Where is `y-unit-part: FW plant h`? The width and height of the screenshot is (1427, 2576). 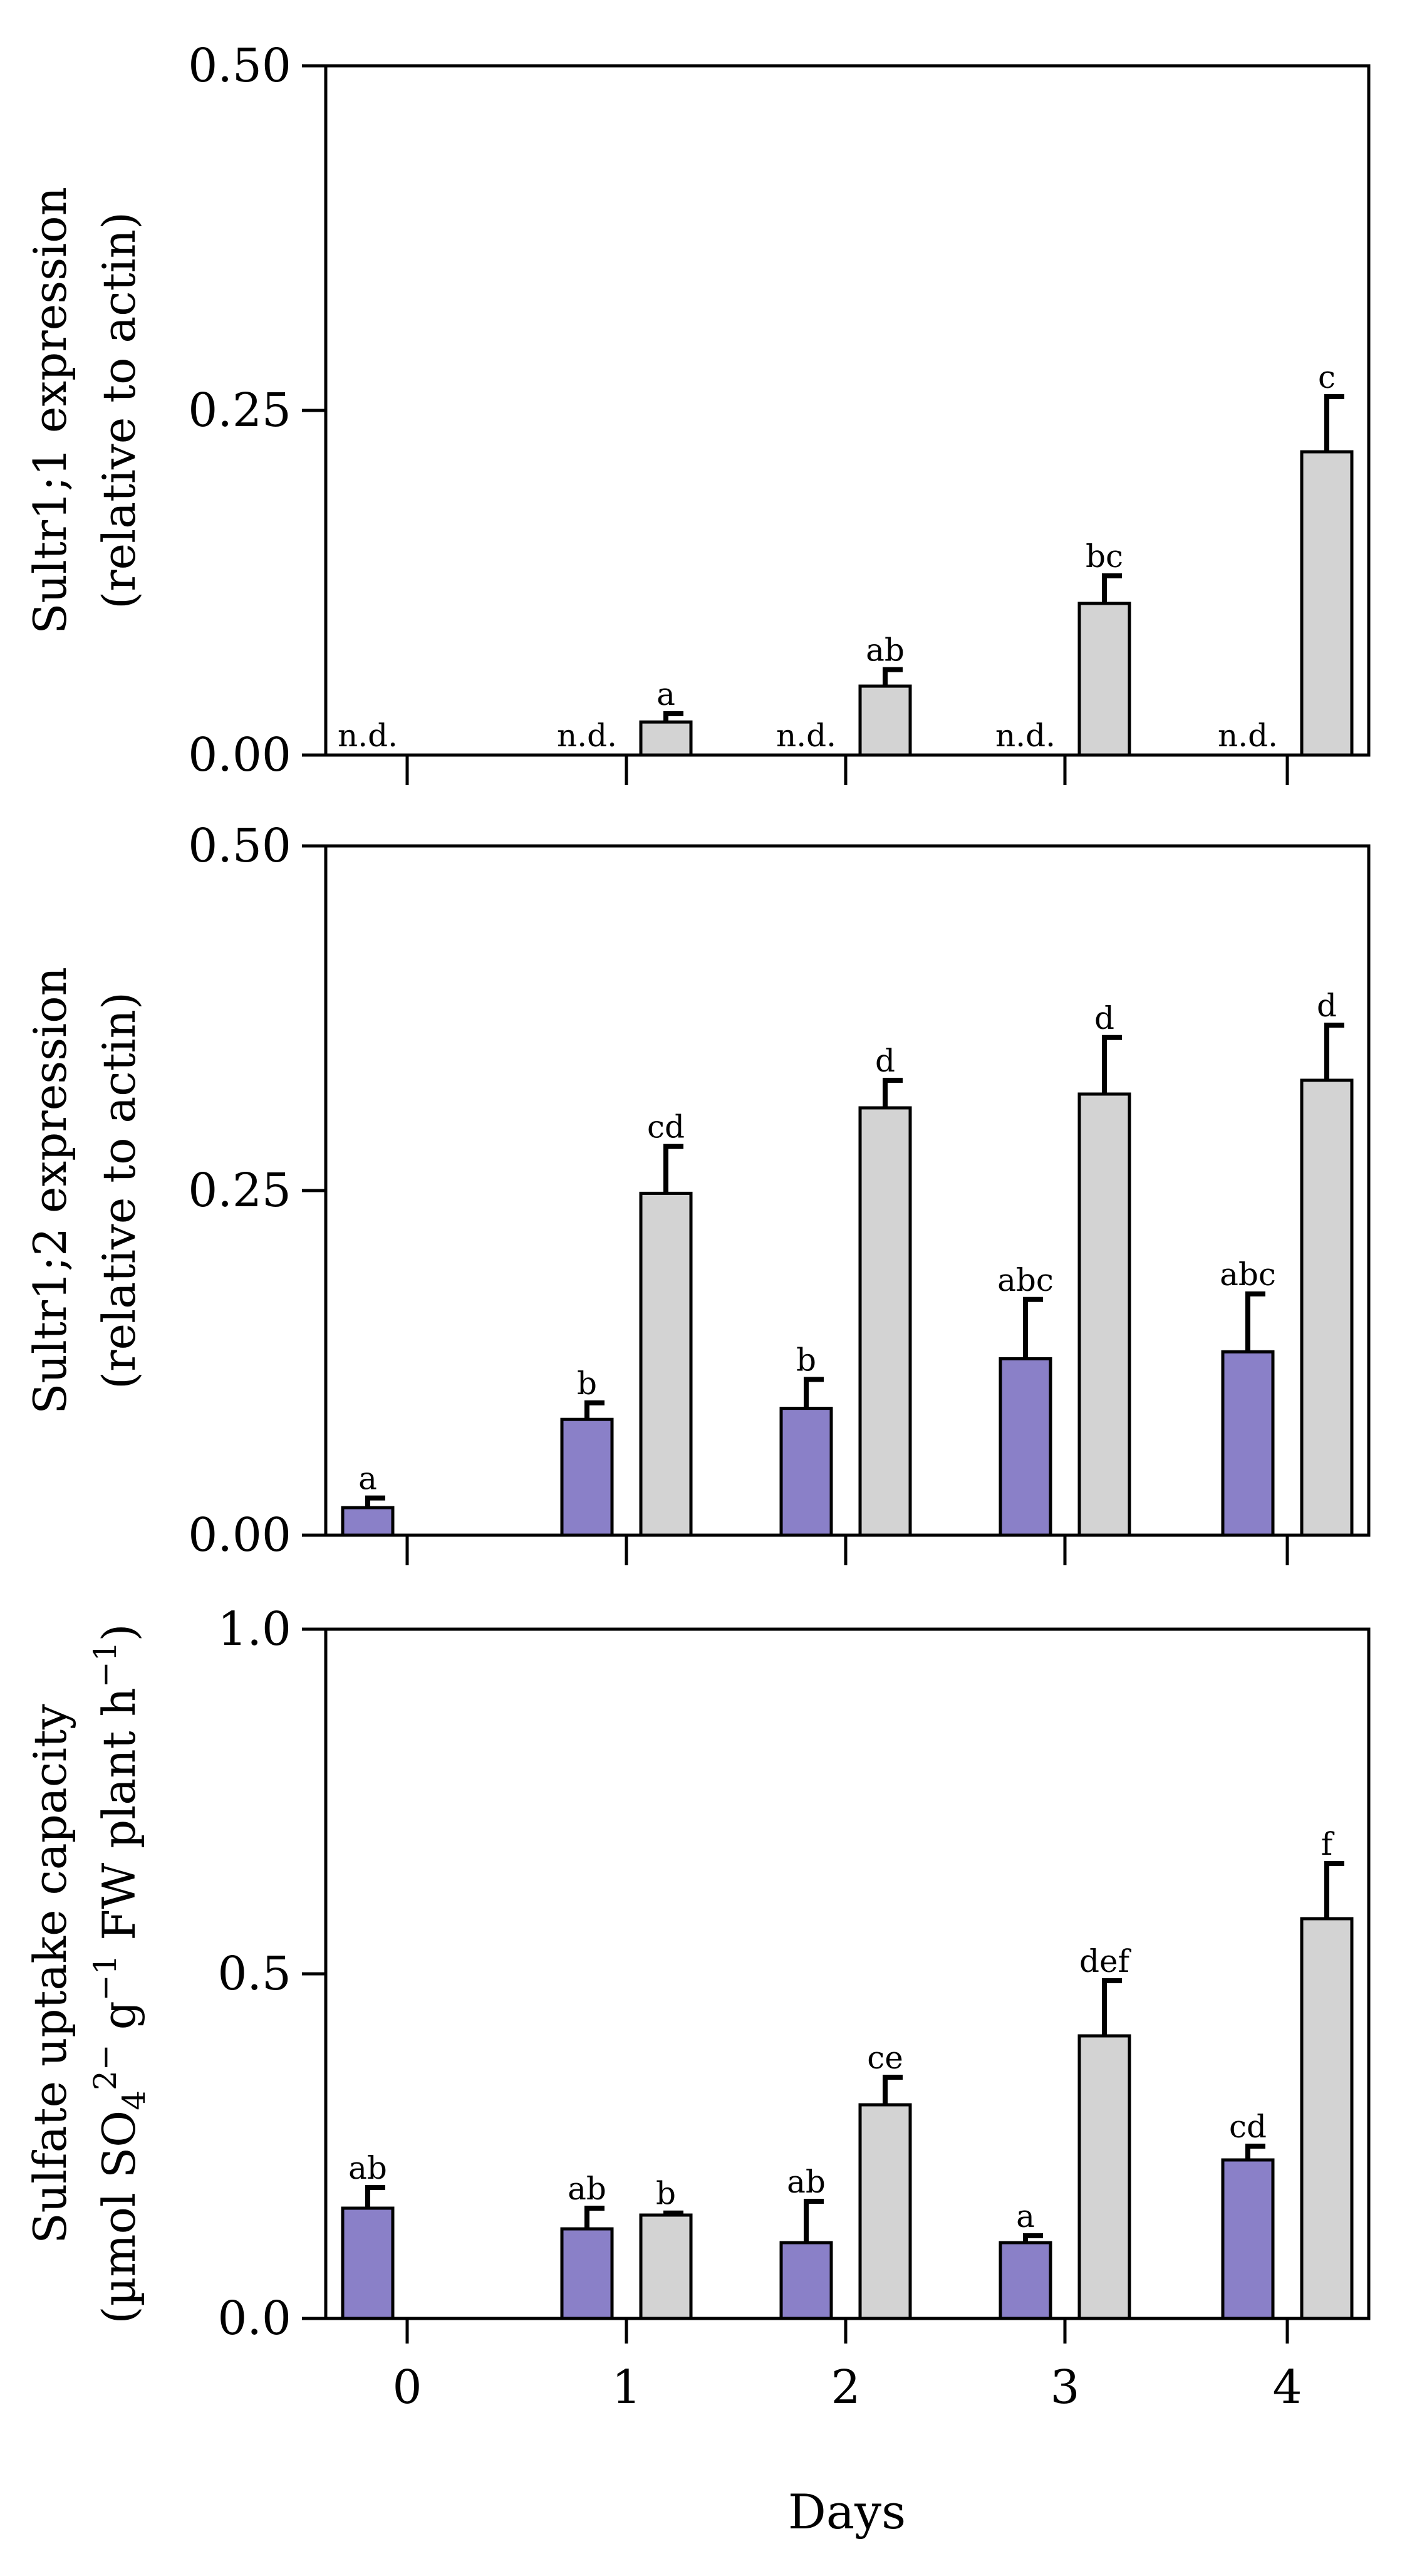
y-unit-part: FW plant h is located at coordinates (119, 1820).